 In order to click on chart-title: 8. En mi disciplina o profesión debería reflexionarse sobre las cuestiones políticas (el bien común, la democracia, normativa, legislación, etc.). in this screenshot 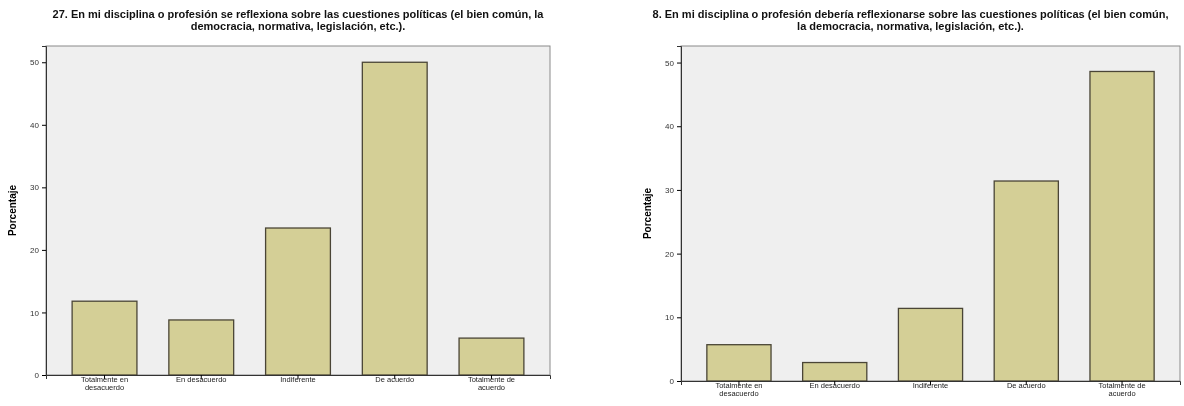, I will do `click(910, 20)`.